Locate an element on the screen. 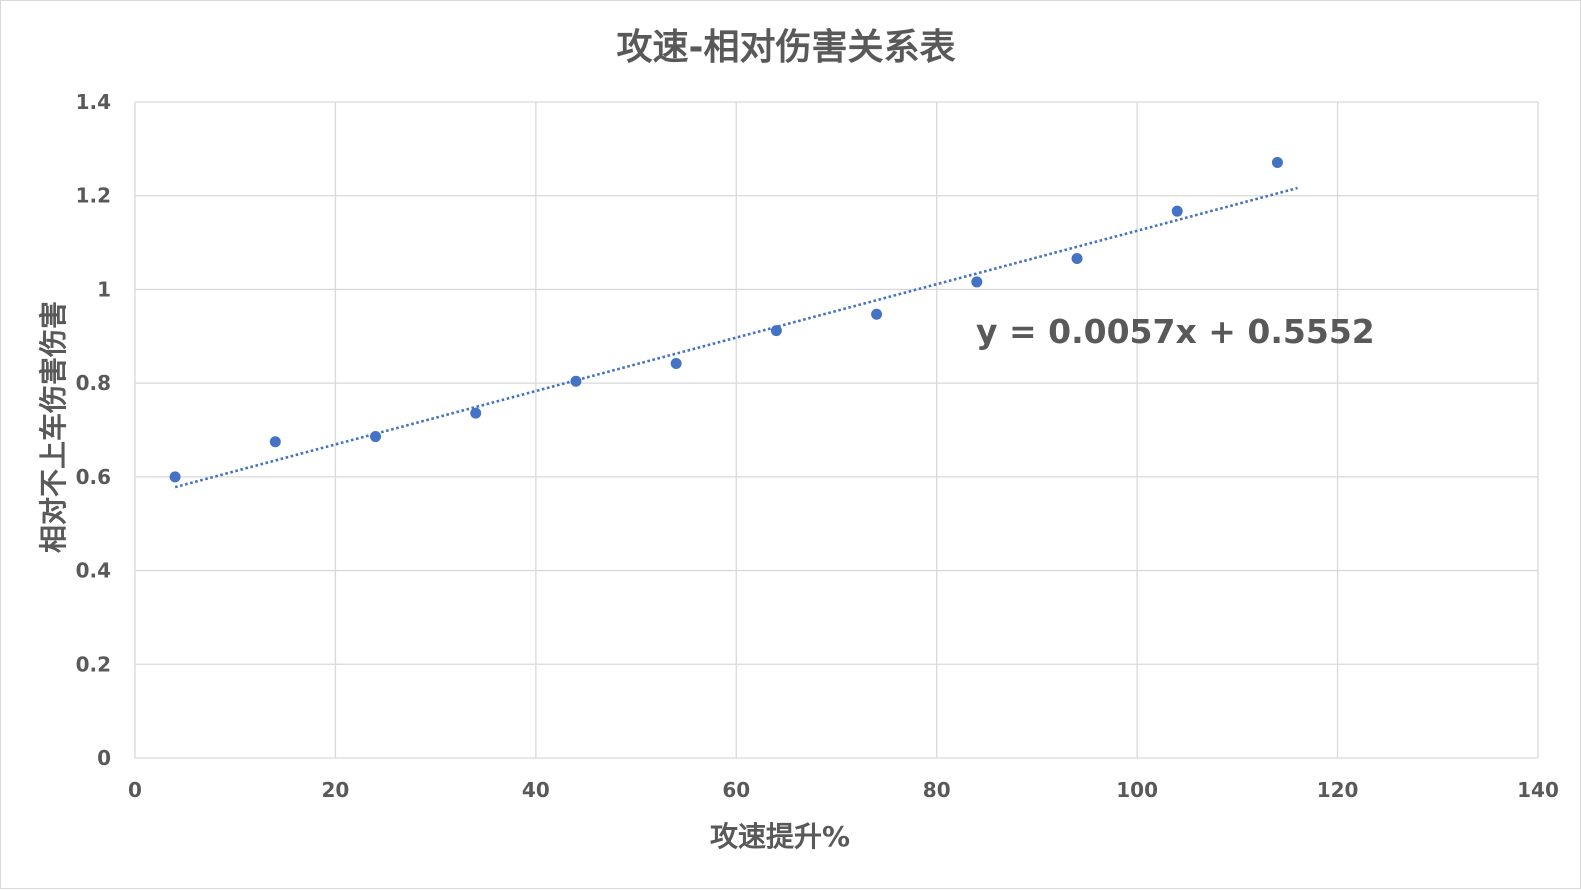 The height and width of the screenshot is (890, 1581). x-tick-label: 120 is located at coordinates (1338, 790).